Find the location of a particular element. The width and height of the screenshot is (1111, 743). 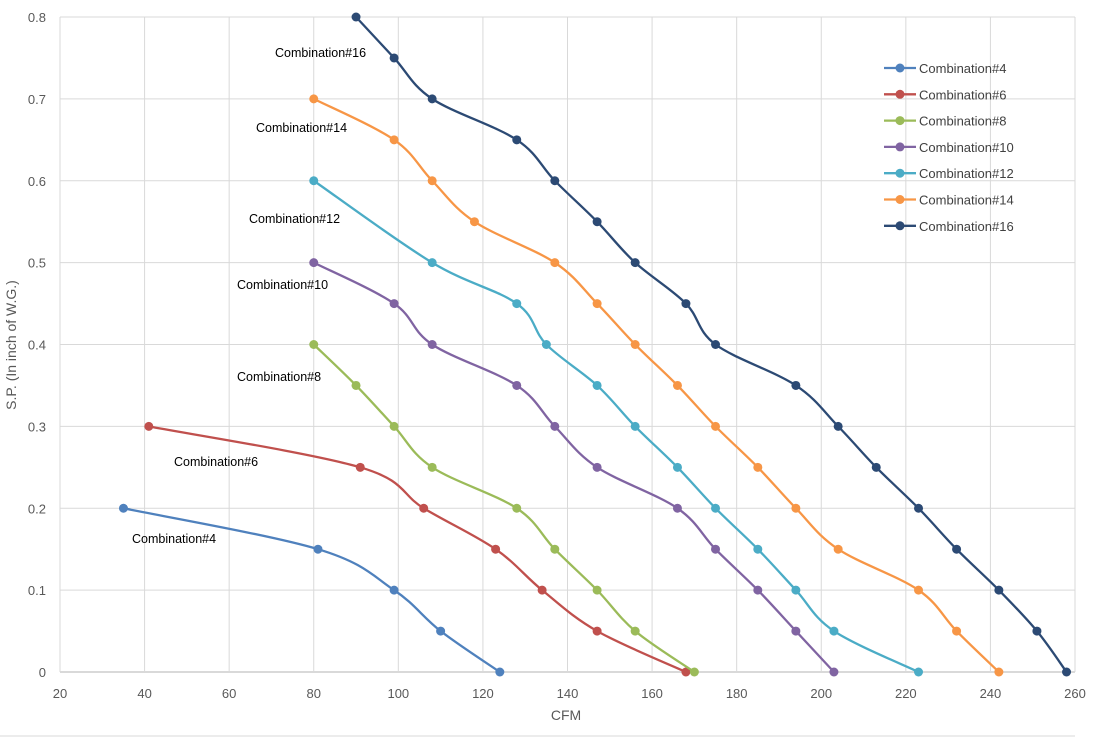

y-axis-title: S.P. (In inch of W.G.) is located at coordinates (11, 345).